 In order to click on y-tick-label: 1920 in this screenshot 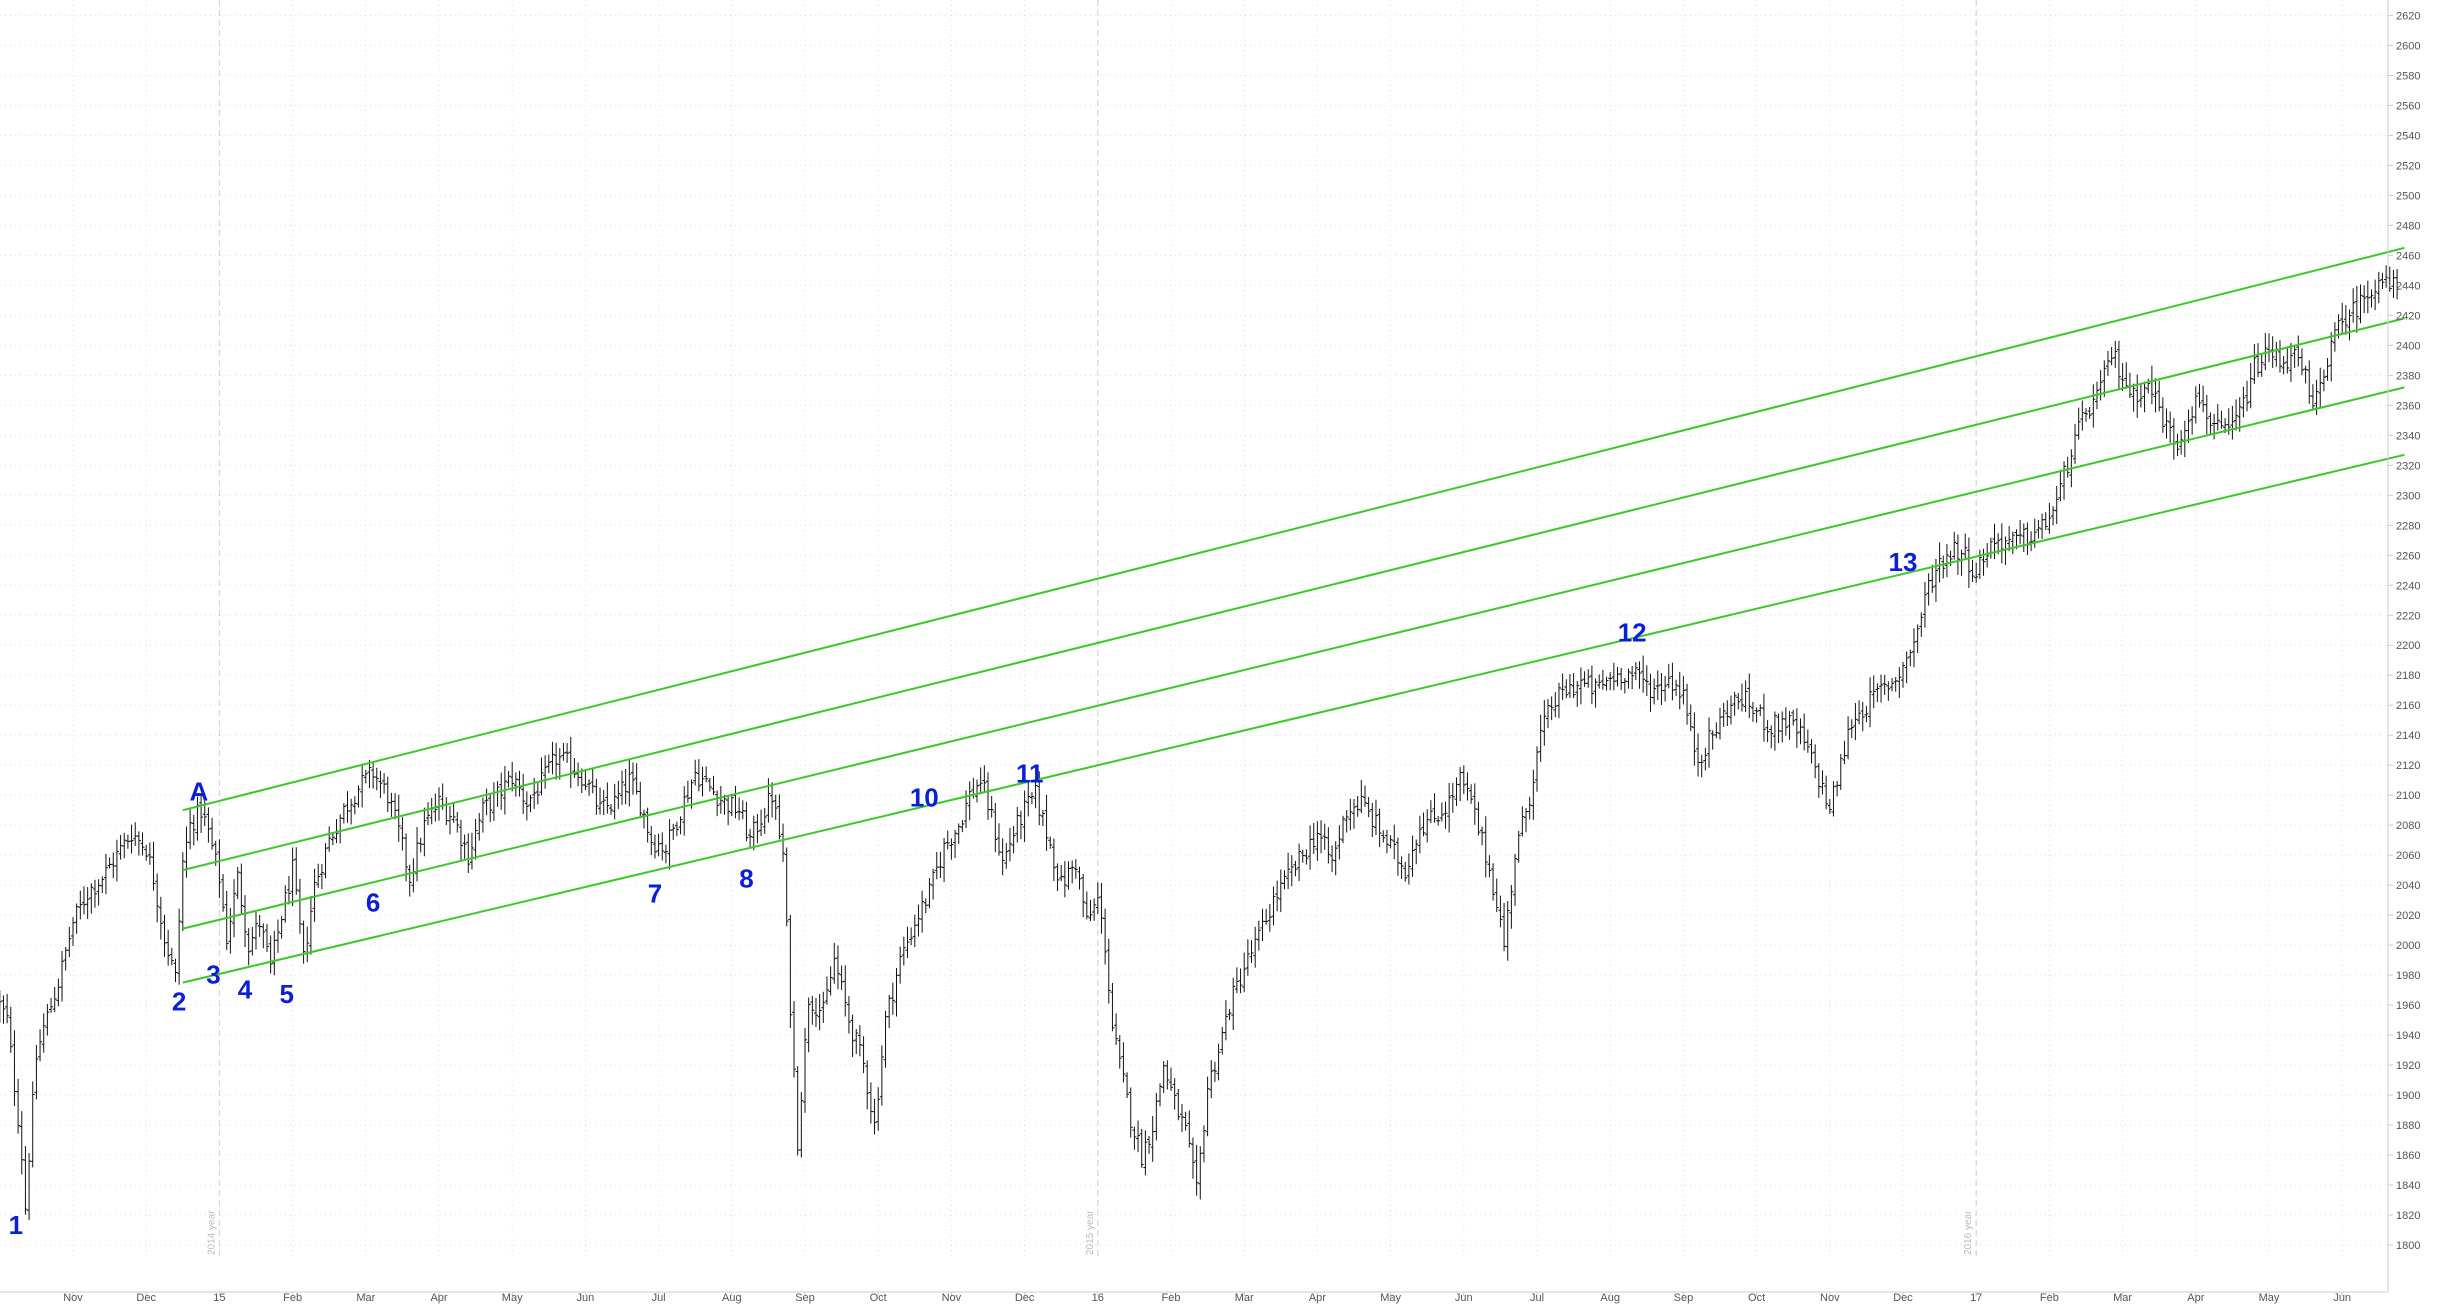, I will do `click(2408, 1066)`.